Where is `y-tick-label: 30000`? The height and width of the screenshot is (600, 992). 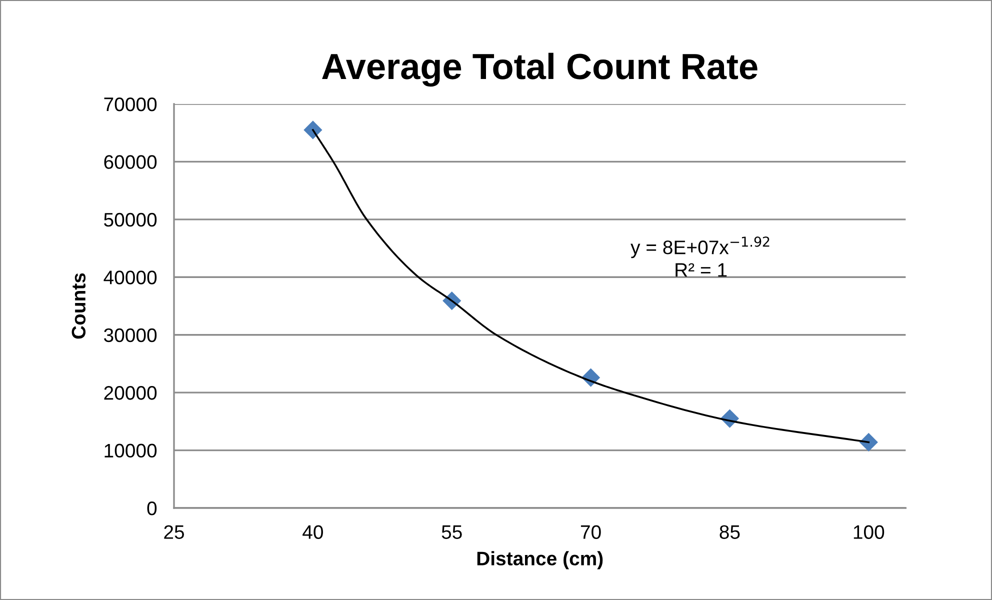
y-tick-label: 30000 is located at coordinates (130, 335).